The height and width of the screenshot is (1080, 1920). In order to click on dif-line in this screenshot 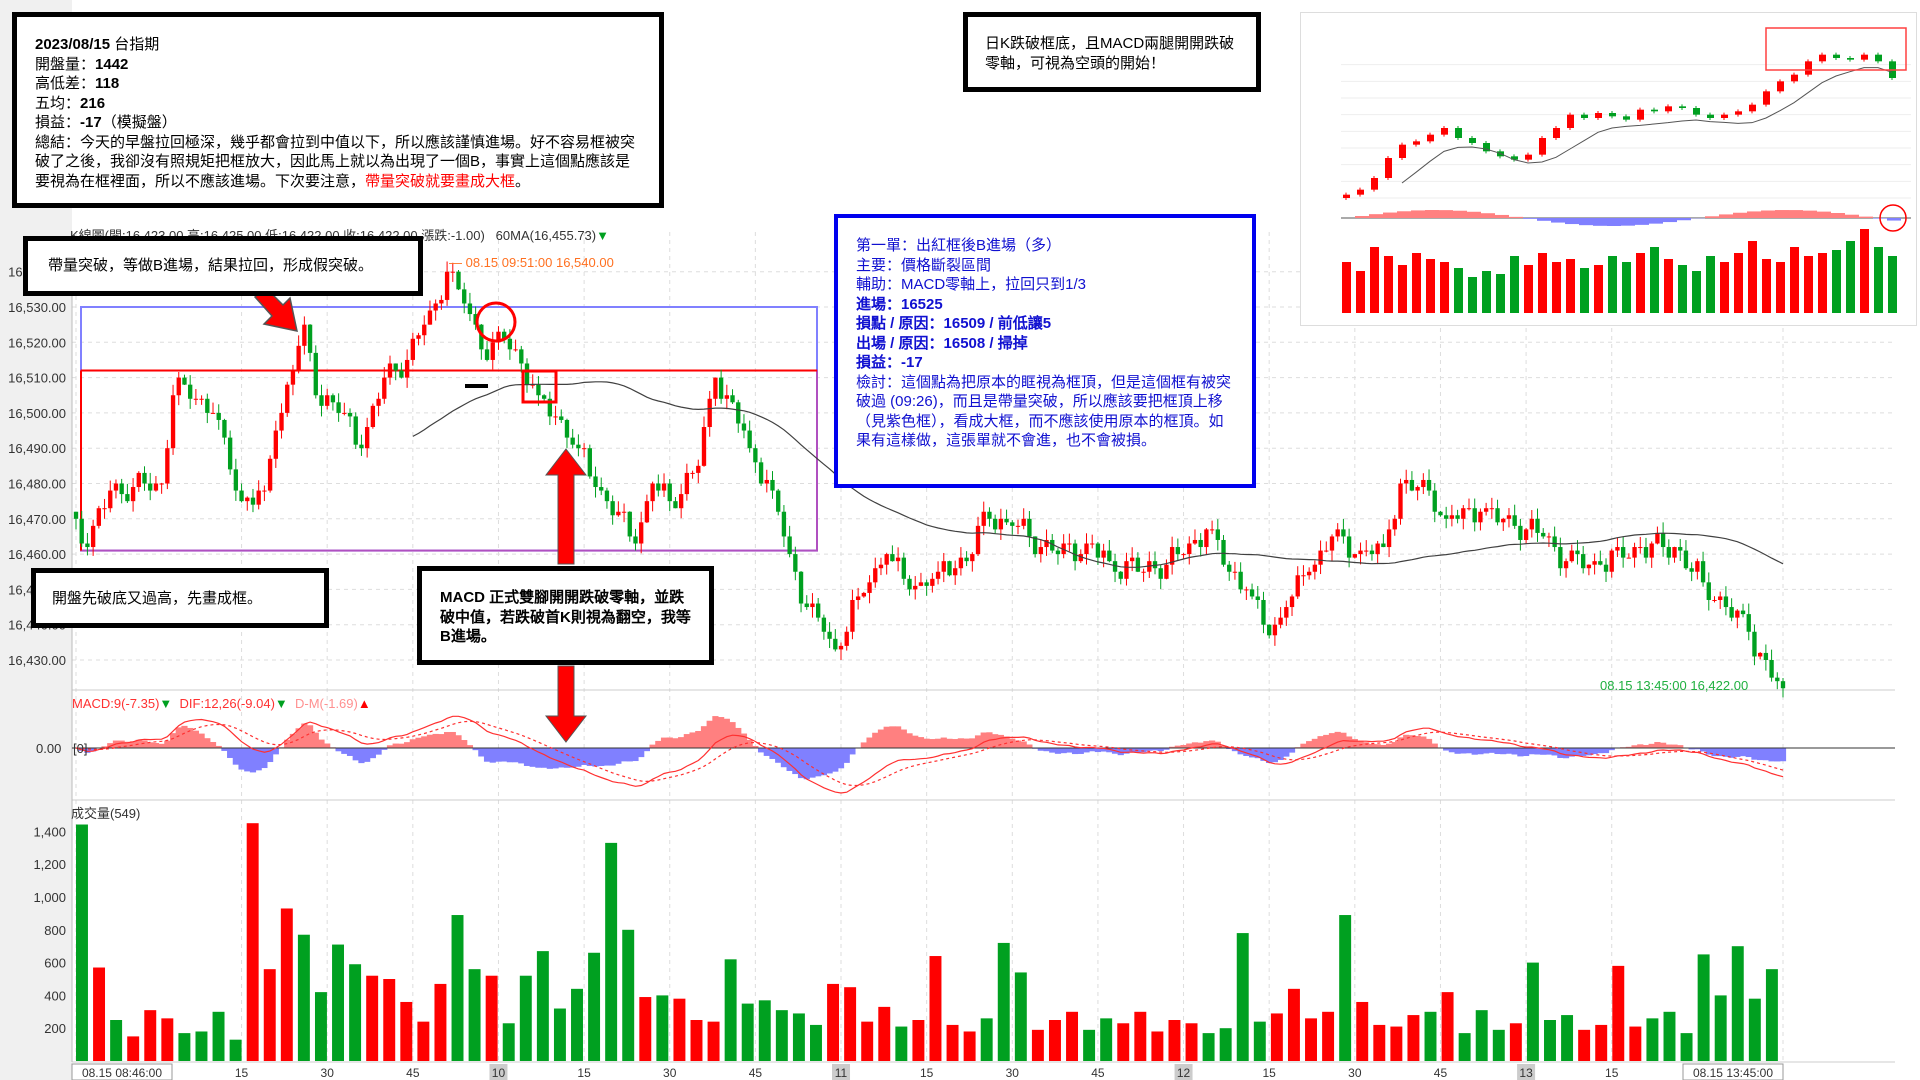, I will do `click(929, 754)`.